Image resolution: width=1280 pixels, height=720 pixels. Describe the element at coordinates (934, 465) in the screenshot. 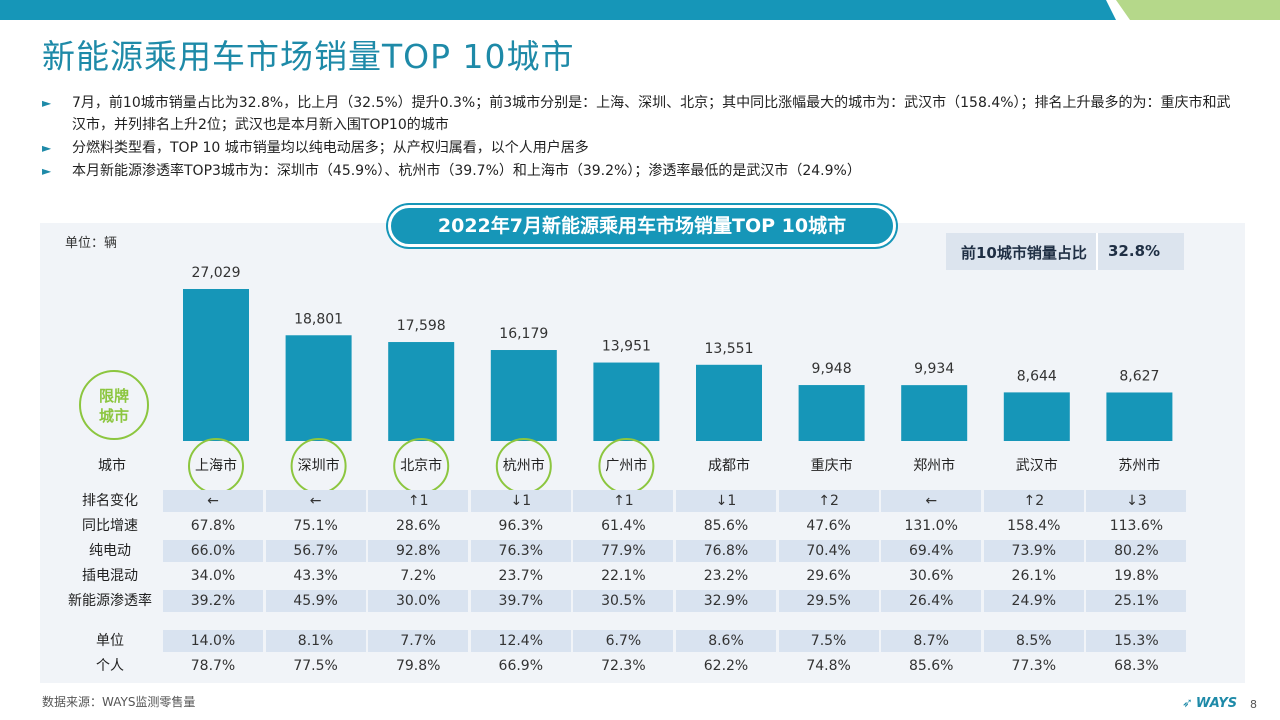

I see `category-label: 郑州市` at that location.